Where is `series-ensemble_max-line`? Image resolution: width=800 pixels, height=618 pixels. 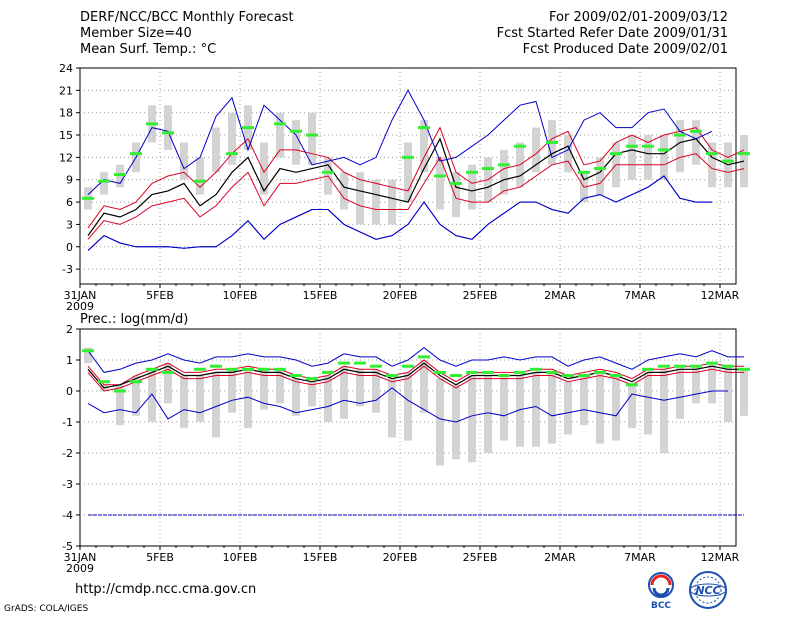
series-ensemble_max-line is located at coordinates (400, 142).